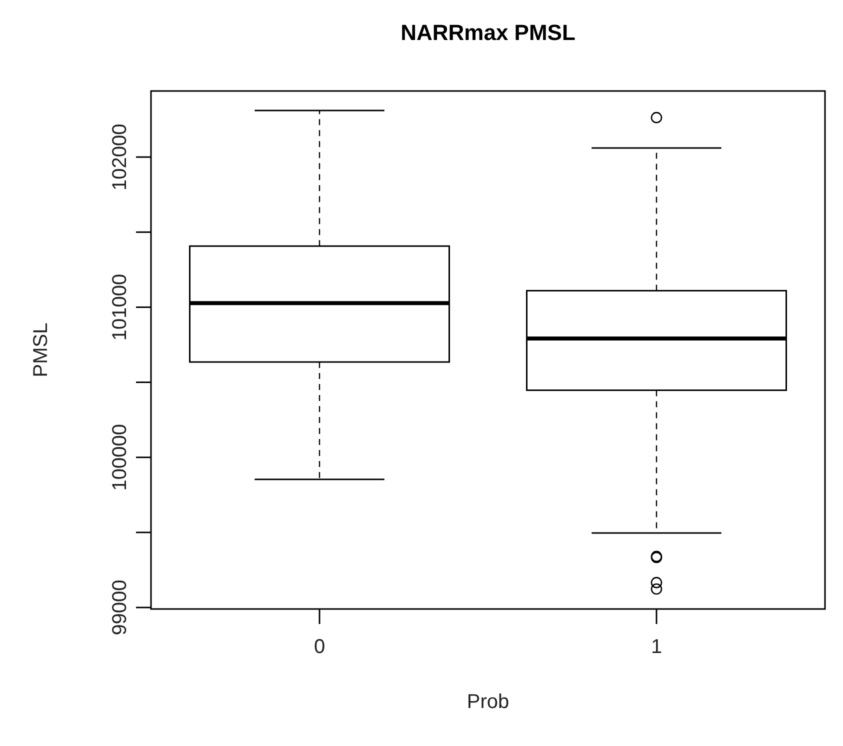  What do you see at coordinates (320, 647) in the screenshot?
I see `x-tick-label: 0` at bounding box center [320, 647].